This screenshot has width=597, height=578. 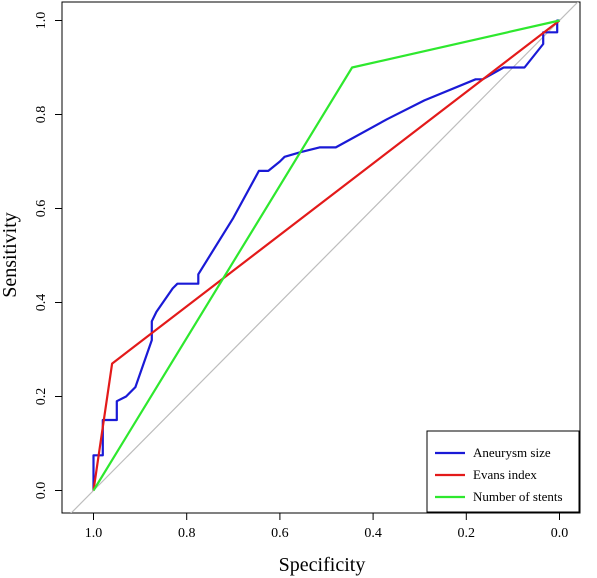 What do you see at coordinates (41, 303) in the screenshot?
I see `y-tick-label: 0.4` at bounding box center [41, 303].